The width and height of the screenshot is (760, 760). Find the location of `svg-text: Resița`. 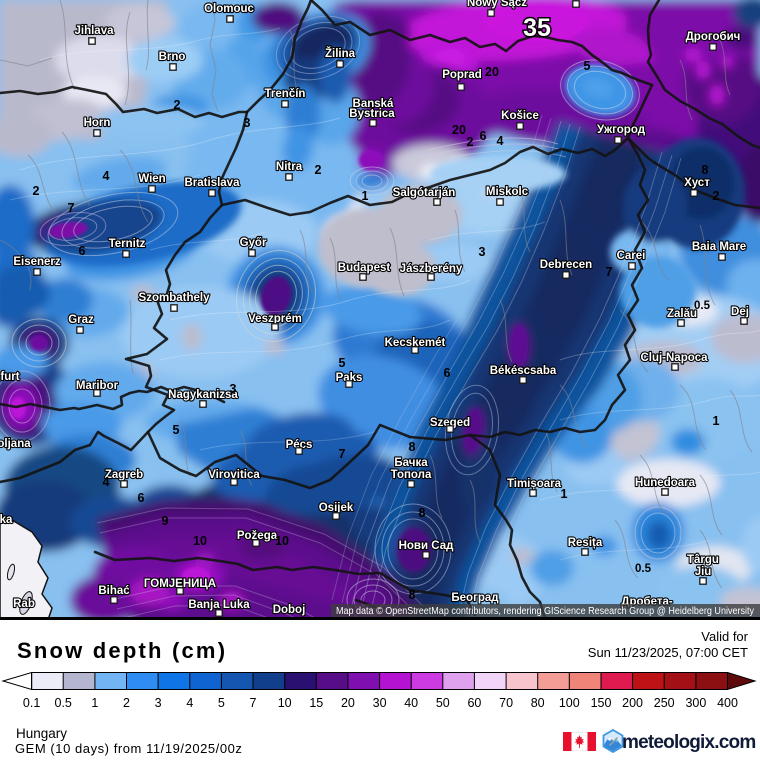

svg-text: Resița is located at coordinates (585, 543).